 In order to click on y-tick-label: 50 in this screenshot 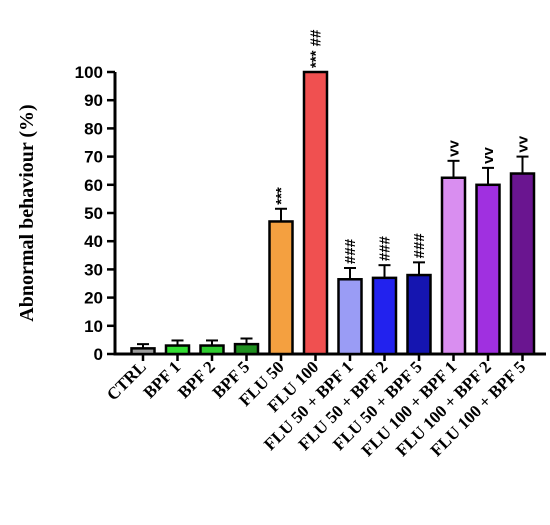, I will do `click(93, 213)`.